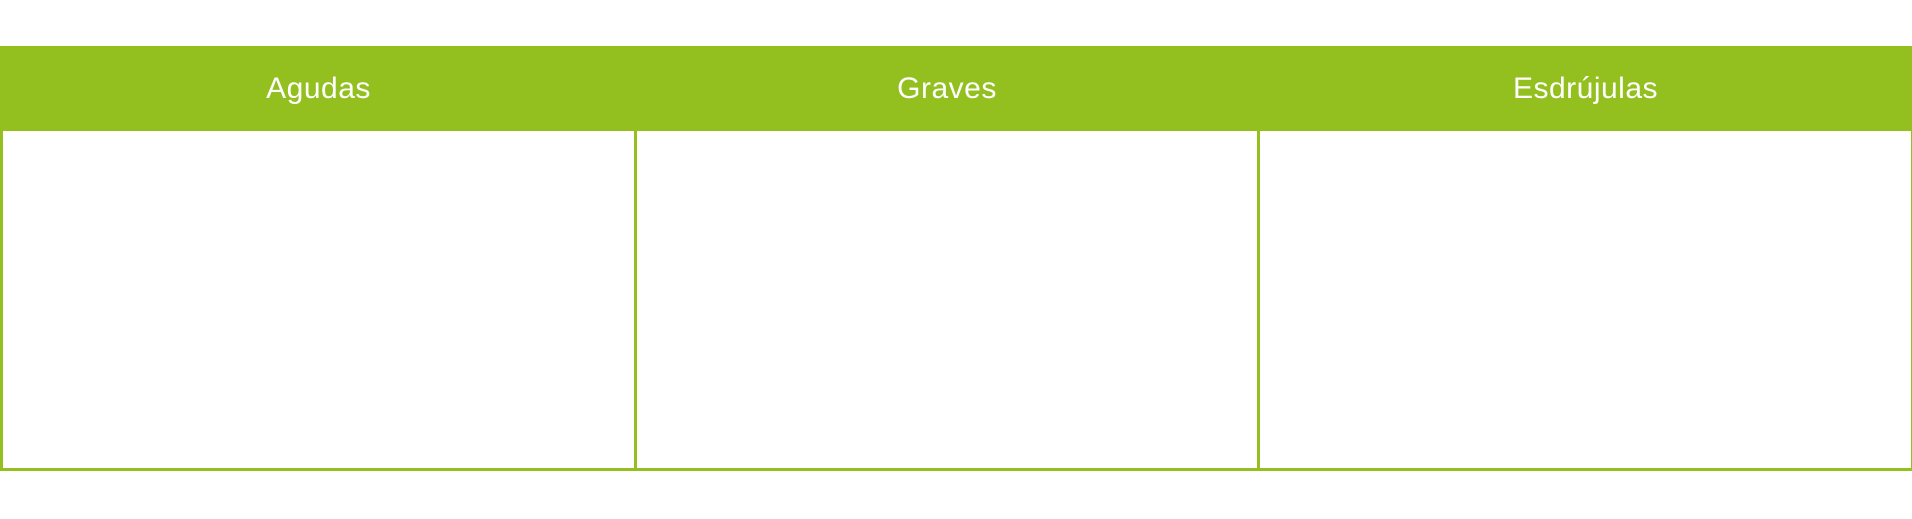 The width and height of the screenshot is (1912, 519). What do you see at coordinates (318, 88) in the screenshot?
I see `header-agudas: Agudas` at bounding box center [318, 88].